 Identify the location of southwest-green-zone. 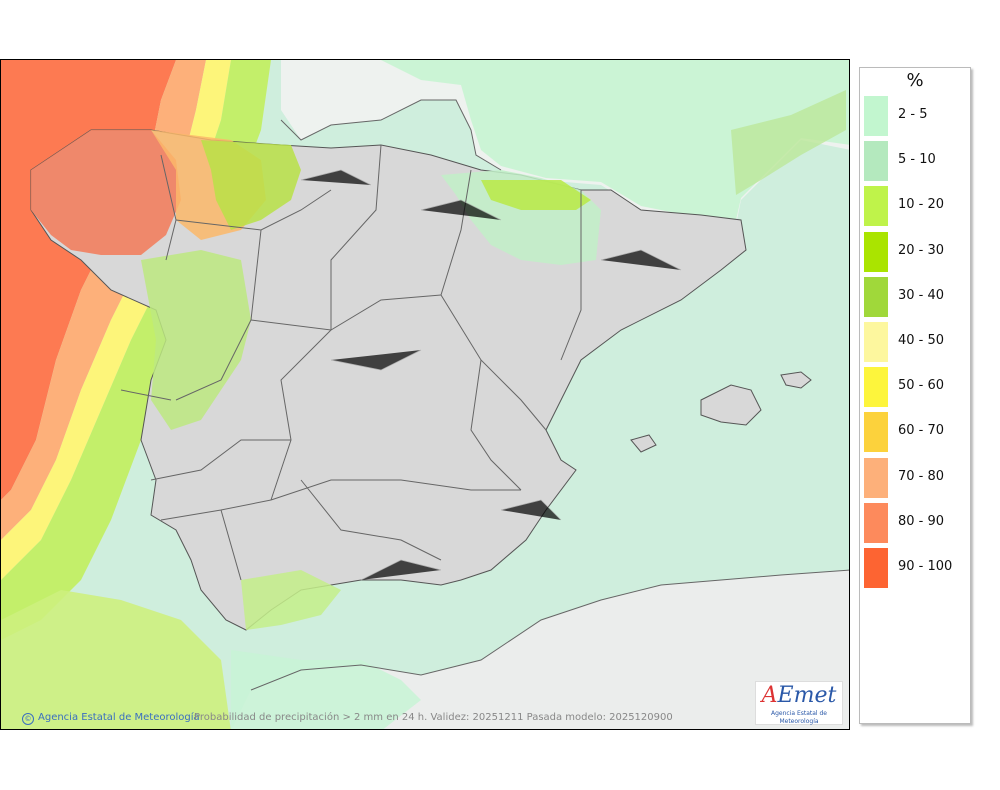
(116, 659).